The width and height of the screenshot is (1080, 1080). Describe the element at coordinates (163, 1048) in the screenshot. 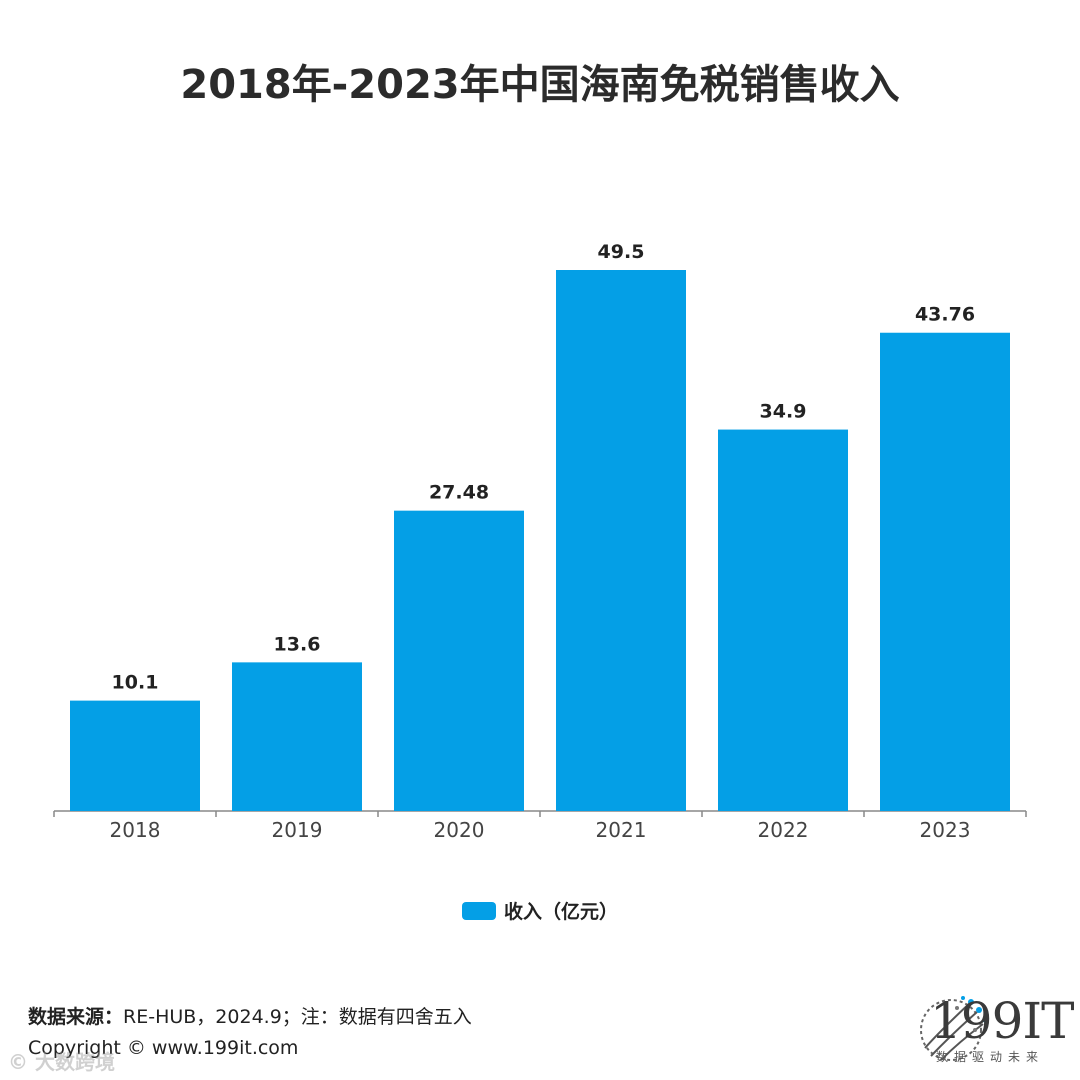

I see `copyright-note: Copyright © www.199it.com` at that location.